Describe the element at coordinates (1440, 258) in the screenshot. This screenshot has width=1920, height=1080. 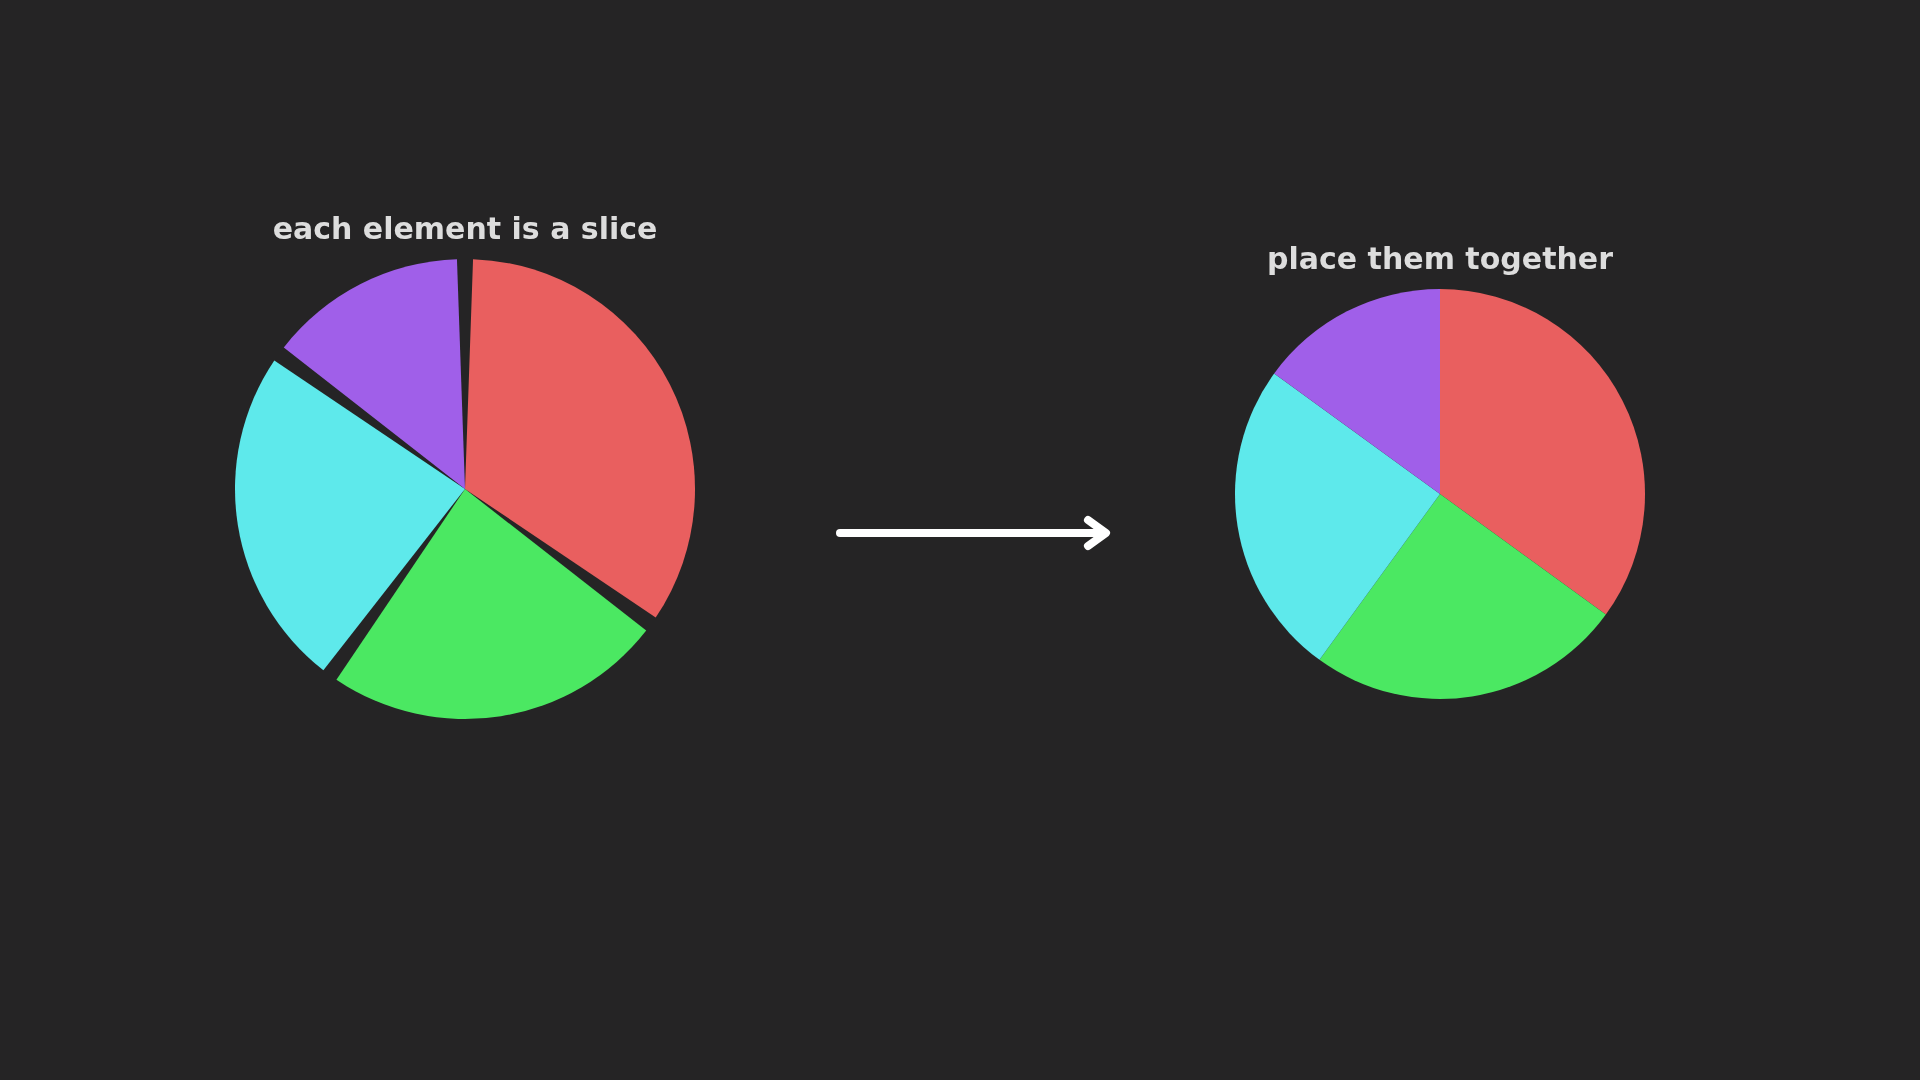
I see `chart-title: place them together` at that location.